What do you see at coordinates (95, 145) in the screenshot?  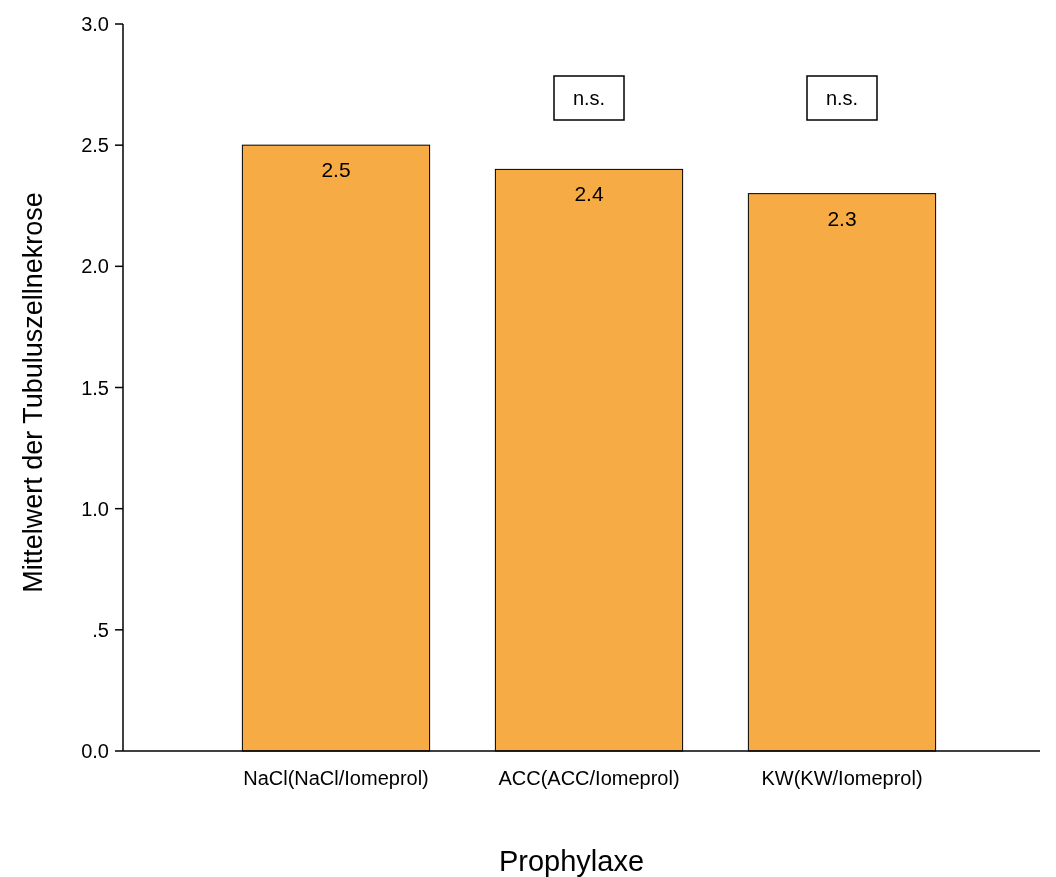 I see `y-tick-label: 2.5` at bounding box center [95, 145].